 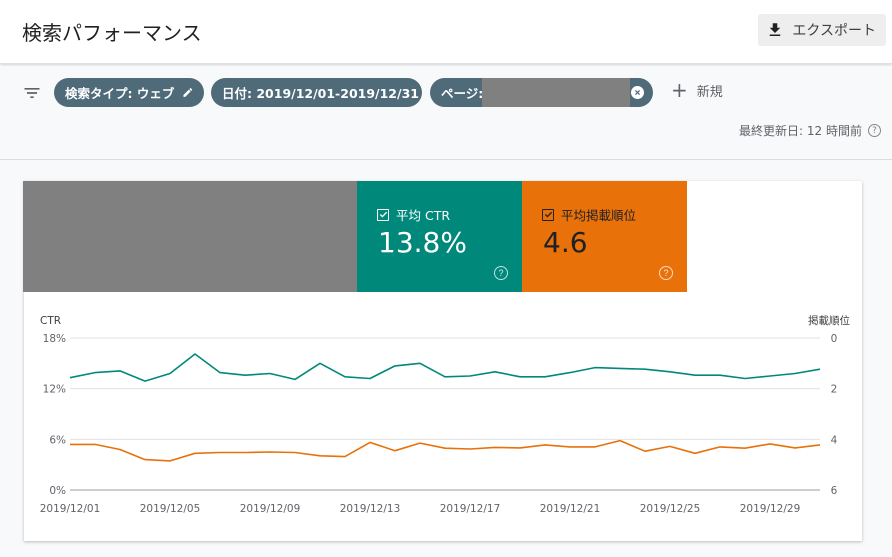 I want to click on add-filter-label: 新規, so click(x=709, y=92).